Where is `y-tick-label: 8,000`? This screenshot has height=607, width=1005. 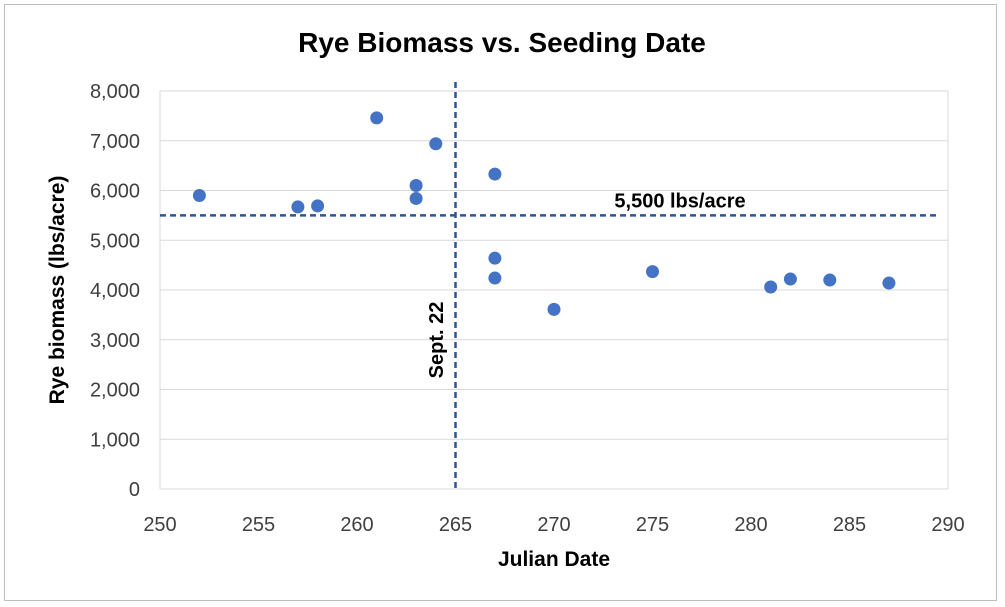 y-tick-label: 8,000 is located at coordinates (115, 92).